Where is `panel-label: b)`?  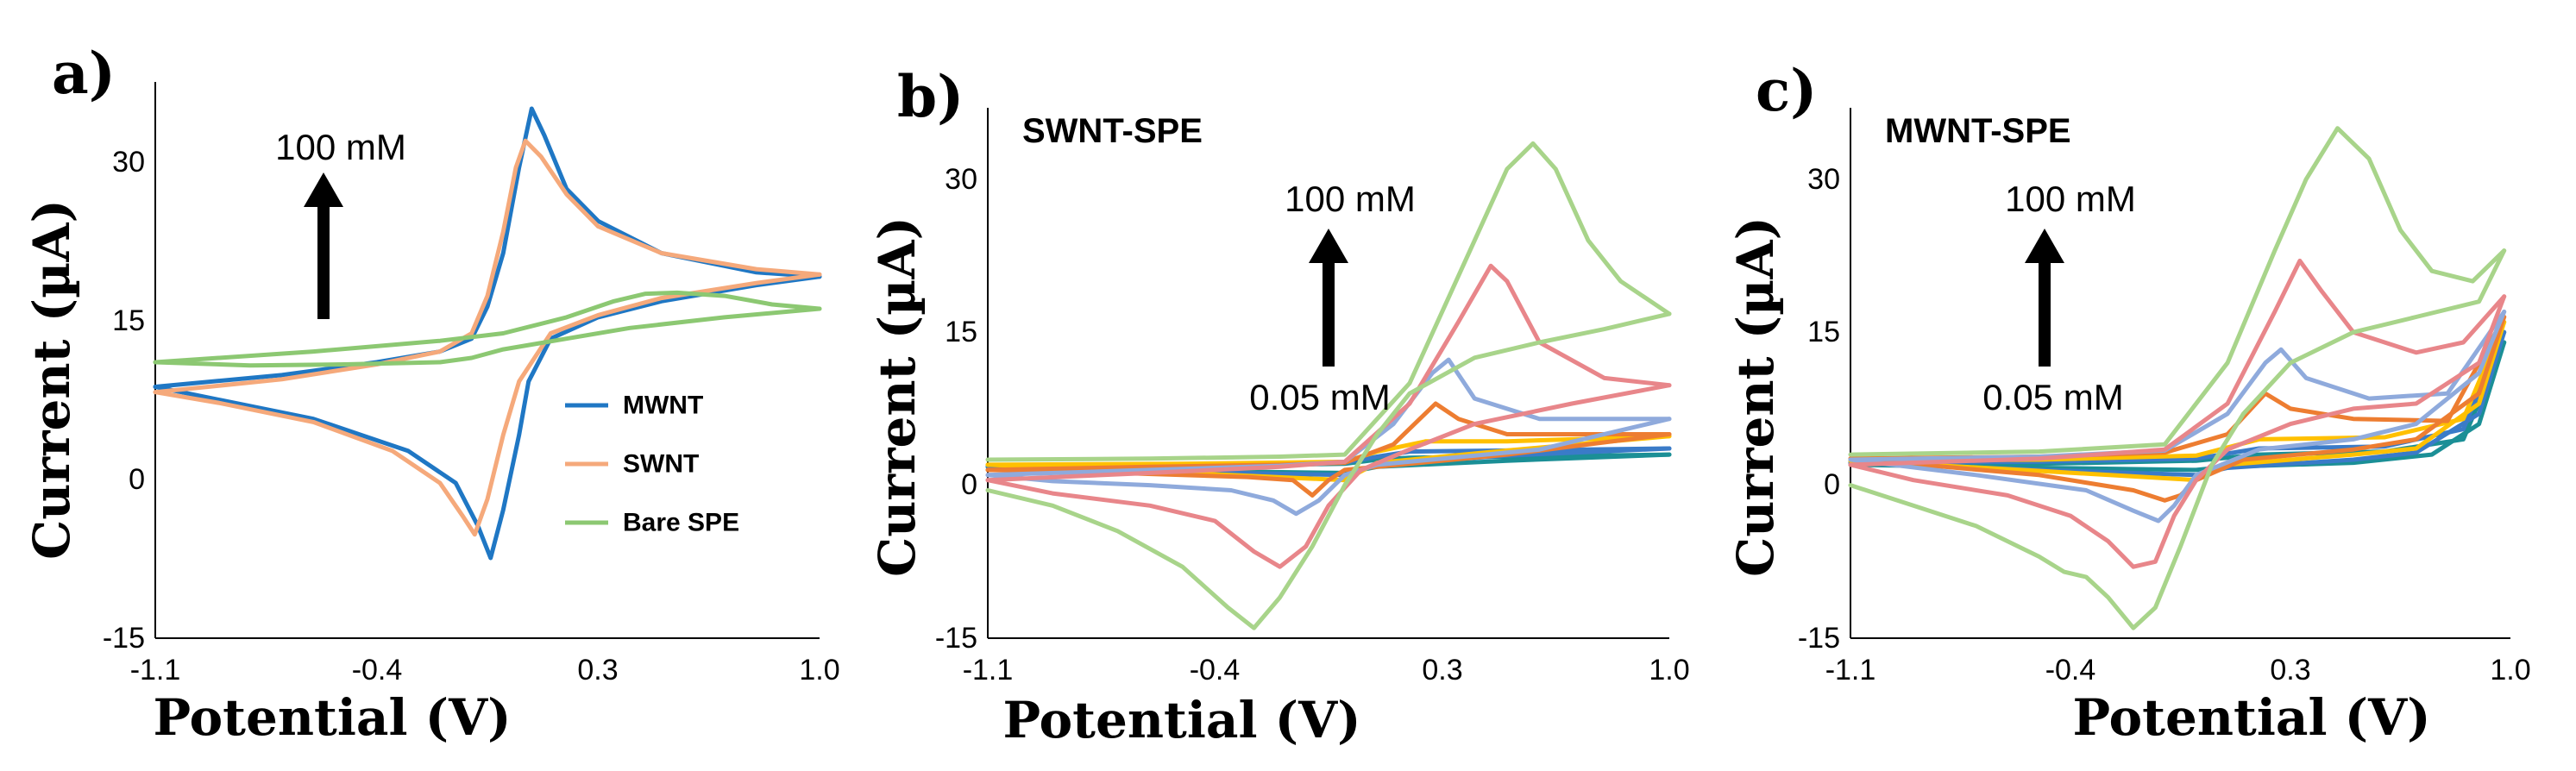
panel-label: b) is located at coordinates (930, 96).